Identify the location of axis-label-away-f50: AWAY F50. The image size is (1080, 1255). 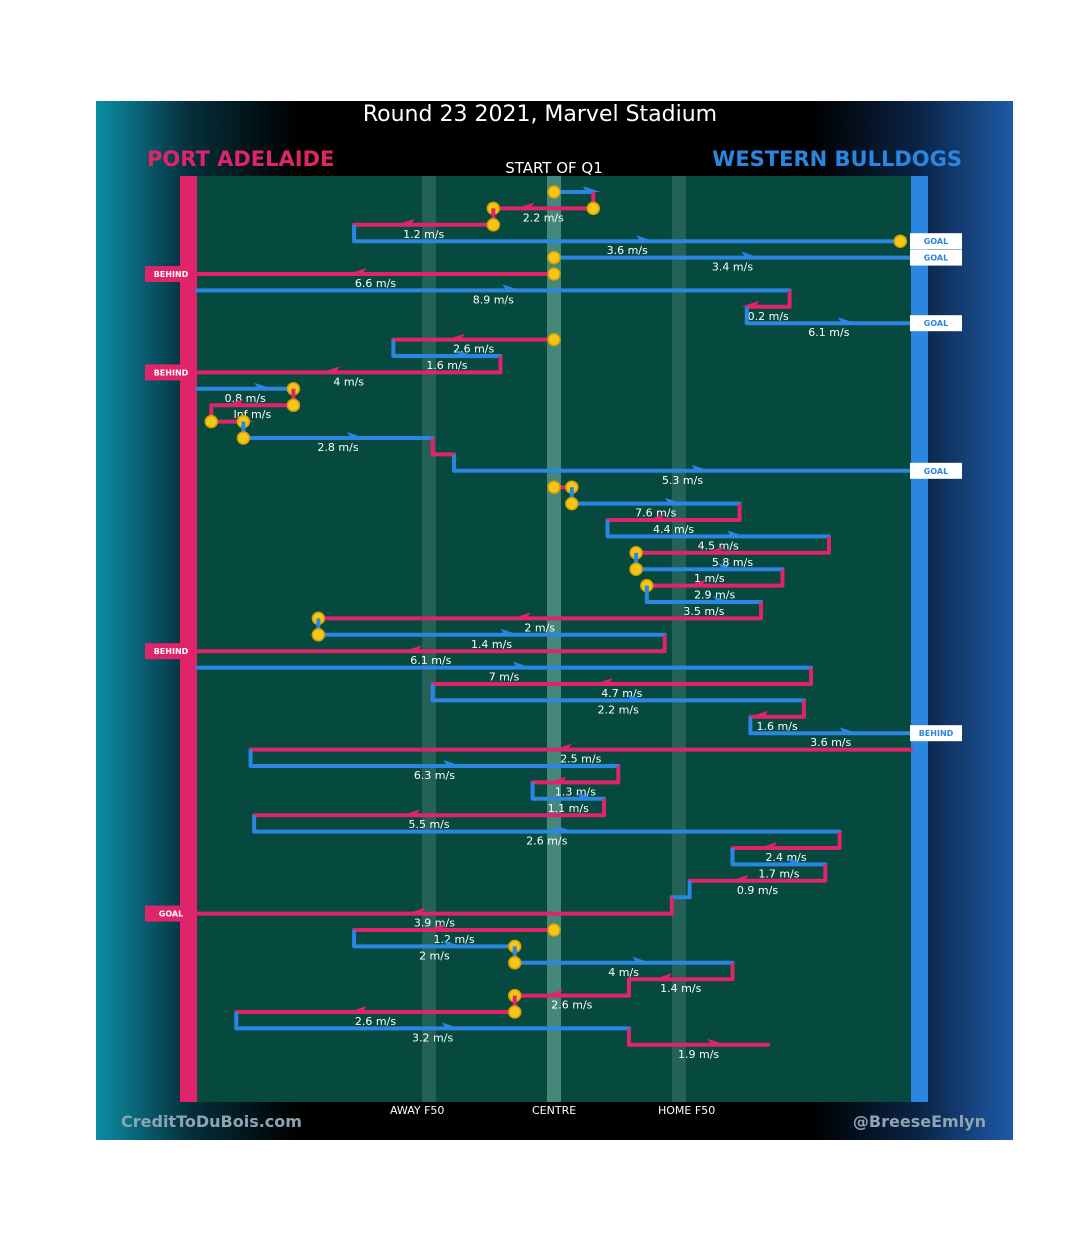
(417, 1110).